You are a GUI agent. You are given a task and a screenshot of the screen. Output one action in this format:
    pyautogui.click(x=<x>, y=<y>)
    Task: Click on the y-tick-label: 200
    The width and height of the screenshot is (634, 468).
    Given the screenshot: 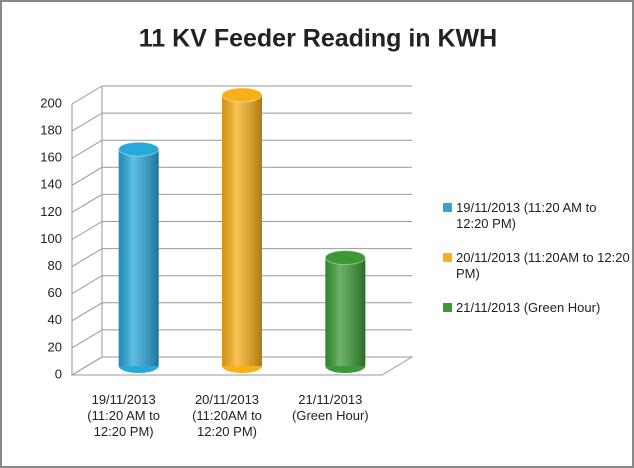 What is the action you would take?
    pyautogui.click(x=51, y=102)
    